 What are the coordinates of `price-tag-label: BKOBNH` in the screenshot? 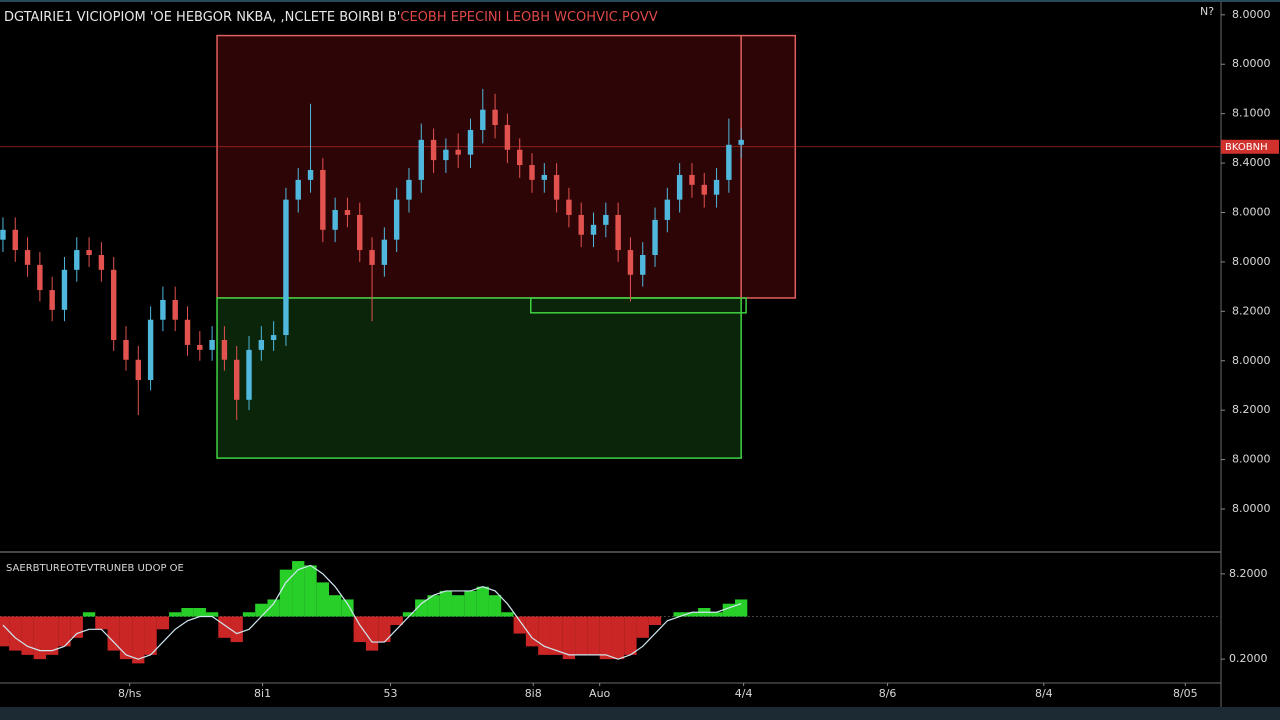 It's located at (1246, 147).